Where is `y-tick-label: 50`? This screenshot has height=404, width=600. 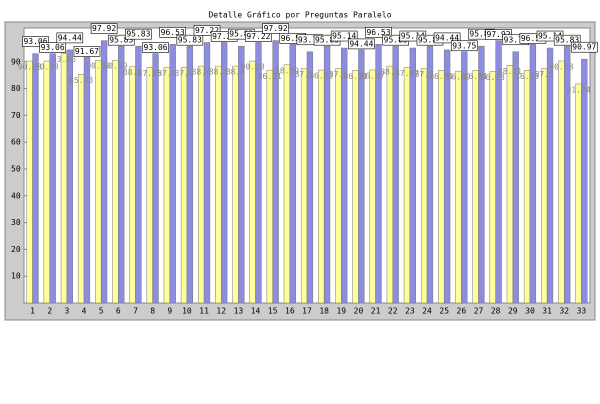
y-tick-label: 50 is located at coordinates (16, 169).